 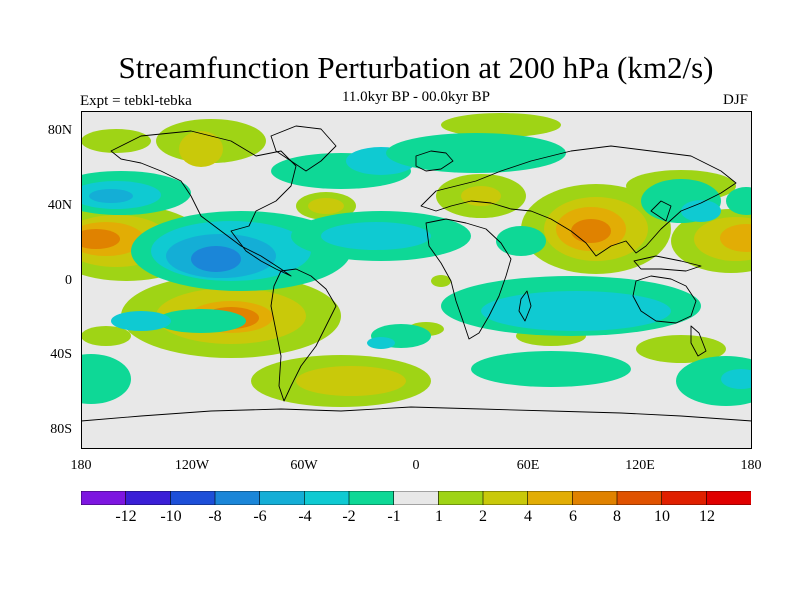 I want to click on colorbar-label: -12, so click(x=126, y=516).